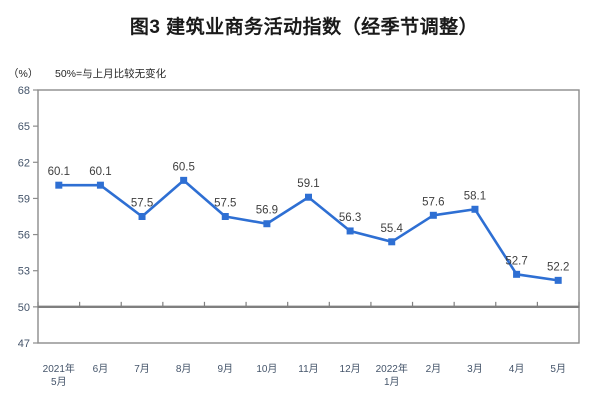 This screenshot has height=409, width=608. What do you see at coordinates (225, 369) in the screenshot?
I see `x-tick-label: 9月` at bounding box center [225, 369].